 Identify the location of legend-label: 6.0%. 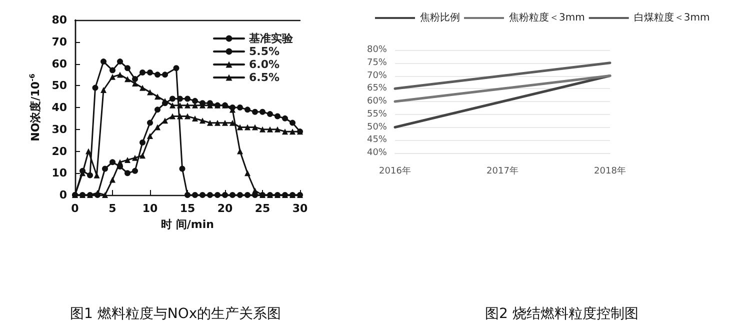
(264, 64).